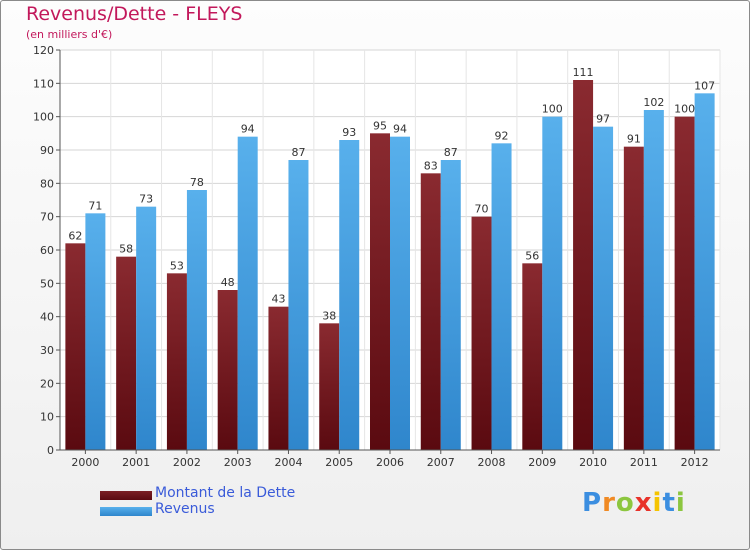 The width and height of the screenshot is (750, 550). Describe the element at coordinates (502, 135) in the screenshot. I see `data-label-revenus: 92` at that location.